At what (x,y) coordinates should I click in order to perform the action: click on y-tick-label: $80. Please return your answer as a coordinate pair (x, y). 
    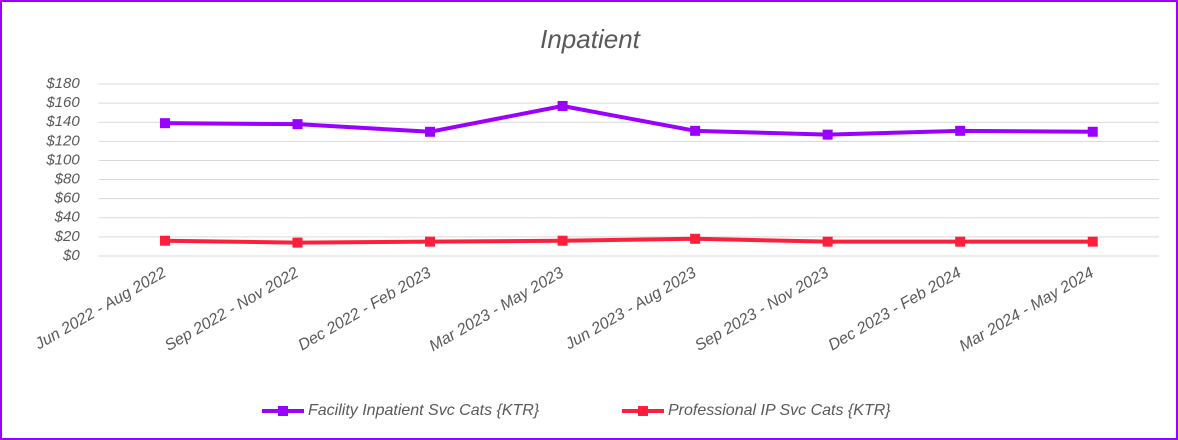
    Looking at the image, I should click on (67, 179).